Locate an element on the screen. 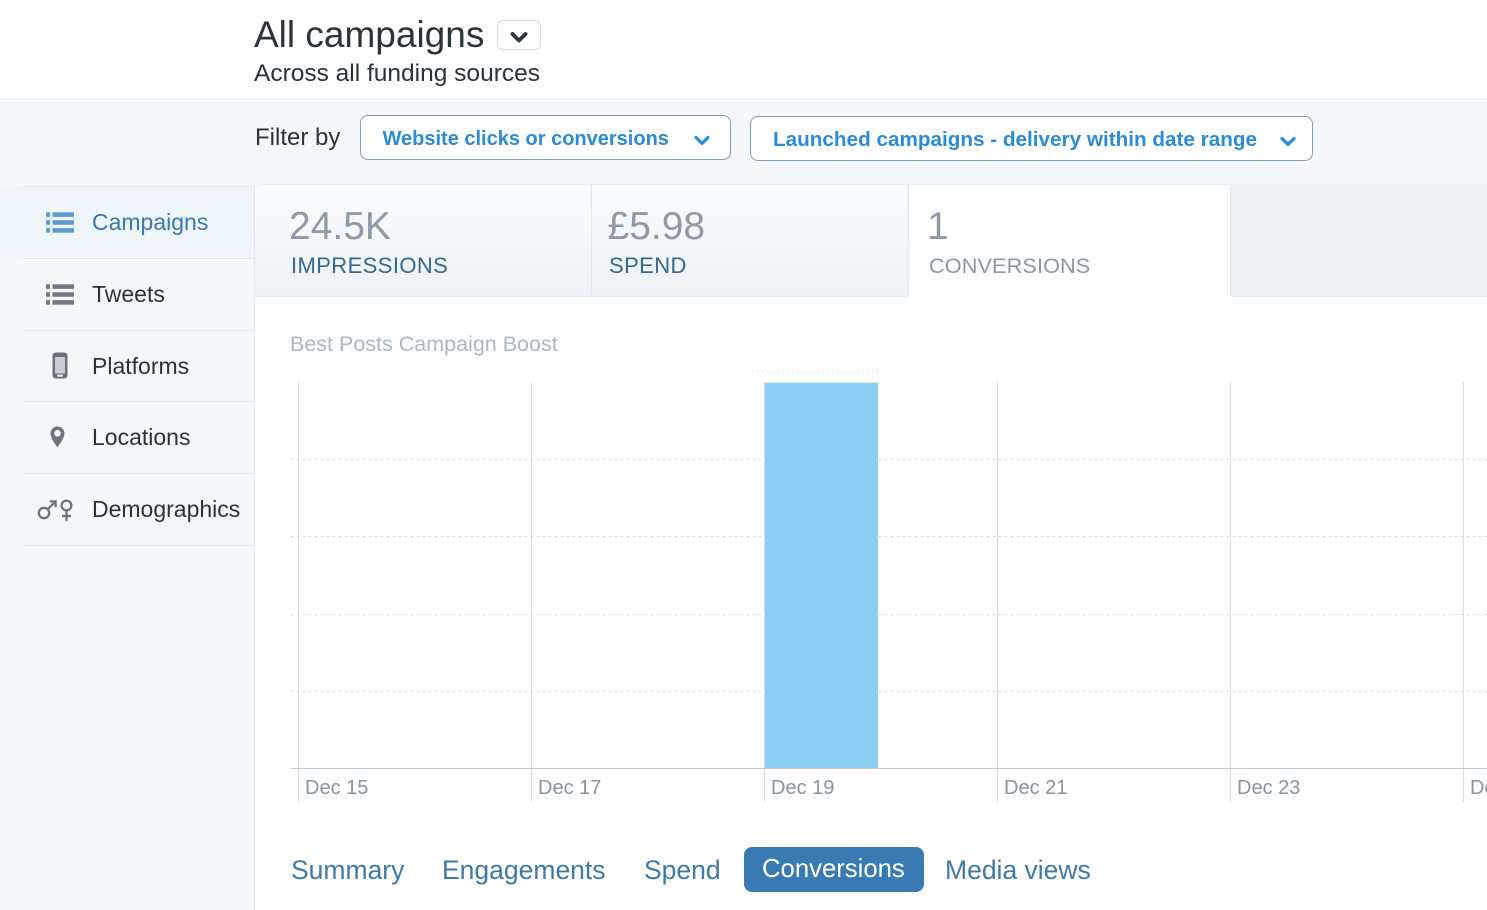 This screenshot has height=910, width=1487. svg-text: Dec 15 is located at coordinates (336, 788).